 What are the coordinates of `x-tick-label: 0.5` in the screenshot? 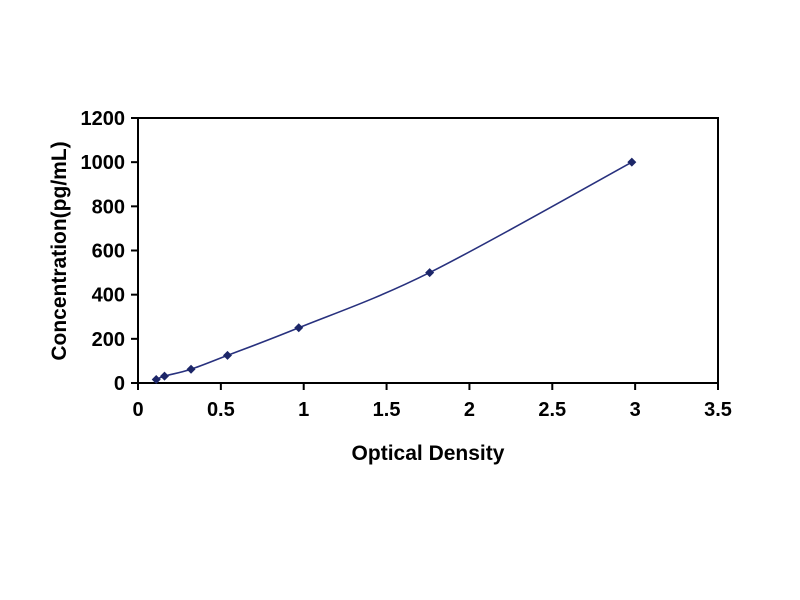 It's located at (221, 410).